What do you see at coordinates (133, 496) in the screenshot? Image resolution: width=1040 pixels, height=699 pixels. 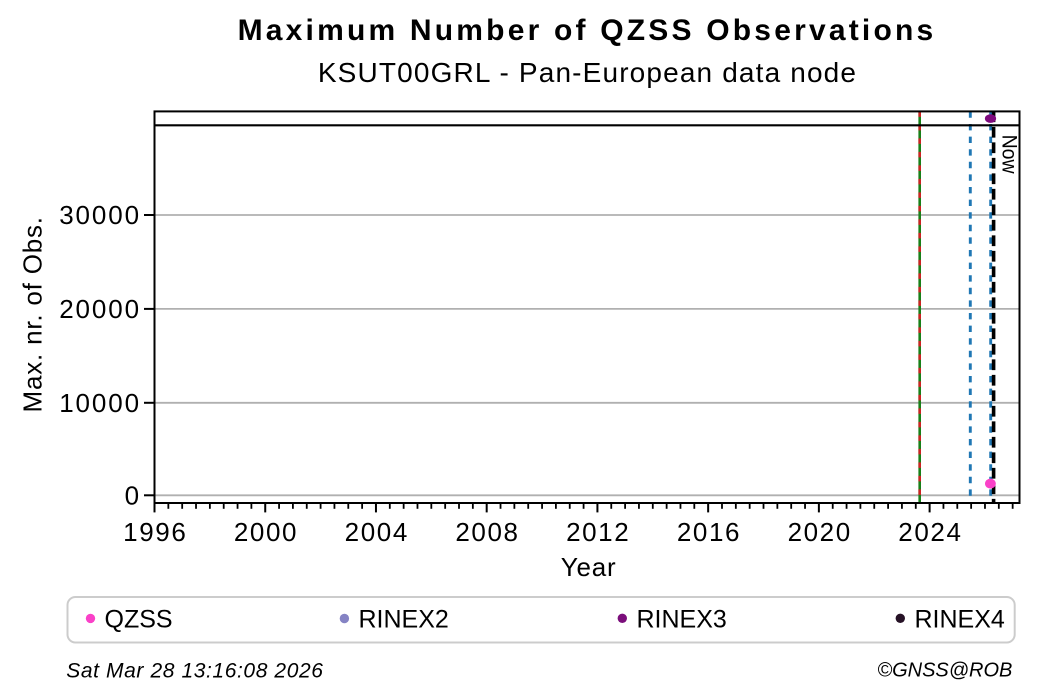 I see `svg-text: 0` at bounding box center [133, 496].